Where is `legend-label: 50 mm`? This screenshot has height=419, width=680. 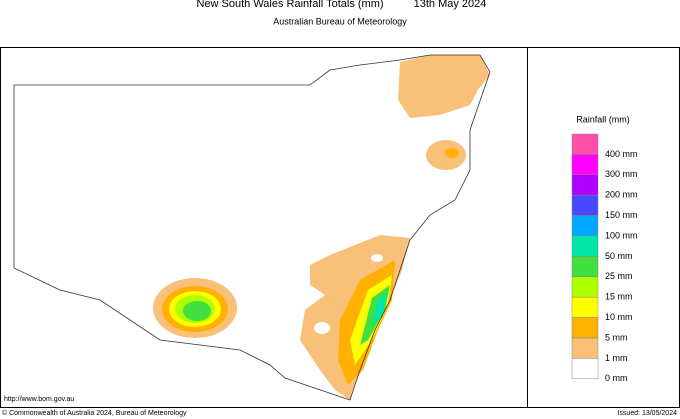 legend-label: 50 mm is located at coordinates (619, 256).